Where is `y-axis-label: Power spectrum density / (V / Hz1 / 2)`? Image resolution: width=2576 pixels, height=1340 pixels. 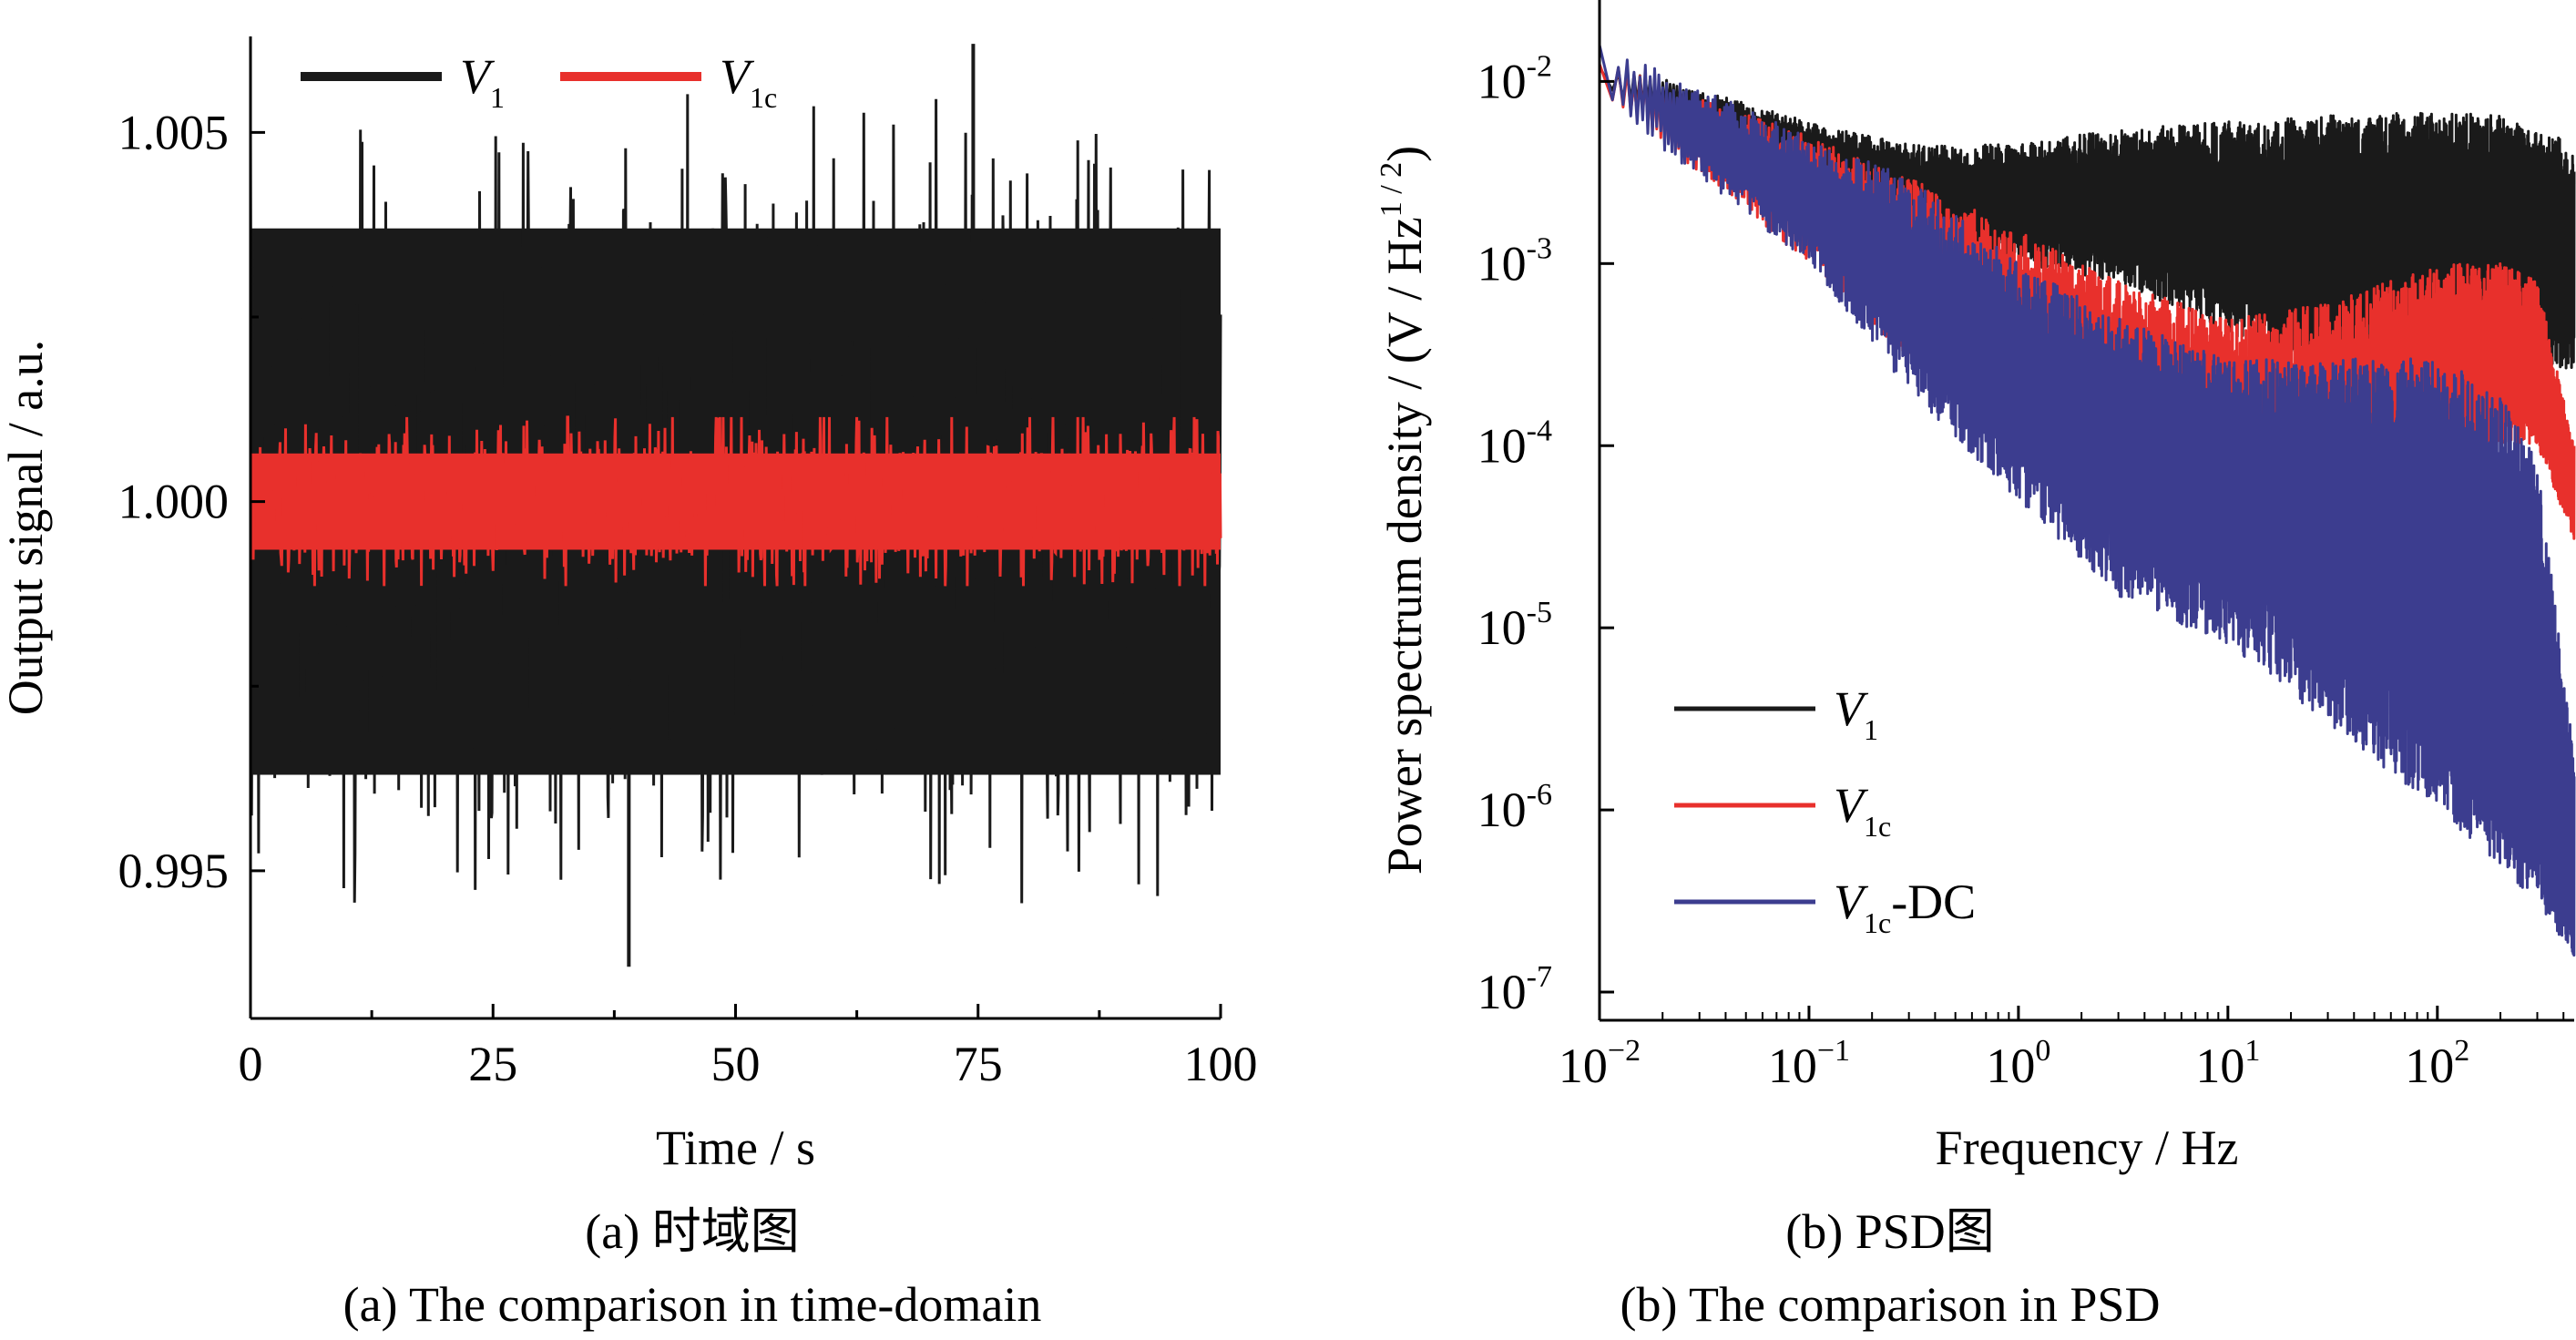
y-axis-label: Power spectrum density / (V / Hz1 / 2) is located at coordinates (1403, 511).